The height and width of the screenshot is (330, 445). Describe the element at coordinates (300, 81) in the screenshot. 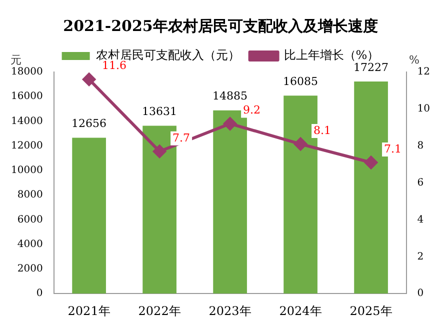

I see `data-label: 16085` at that location.